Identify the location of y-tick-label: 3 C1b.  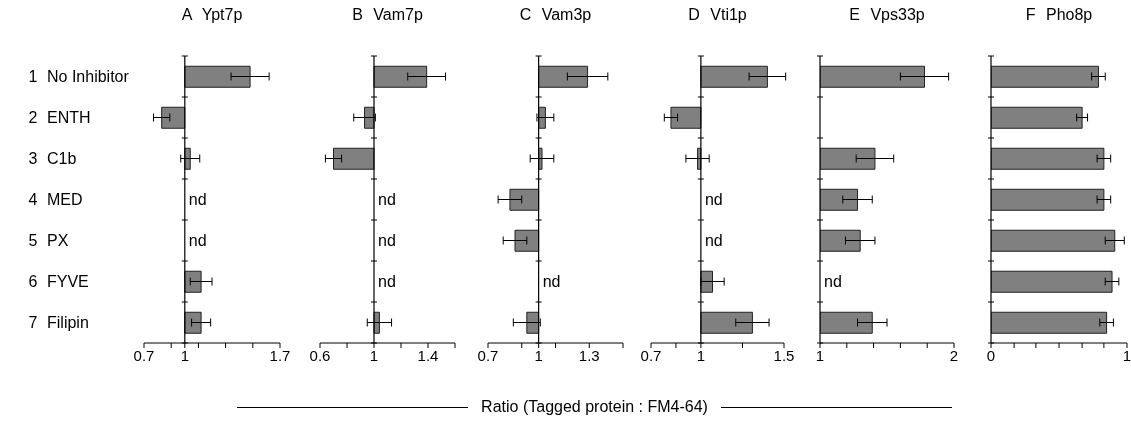
(52, 159).